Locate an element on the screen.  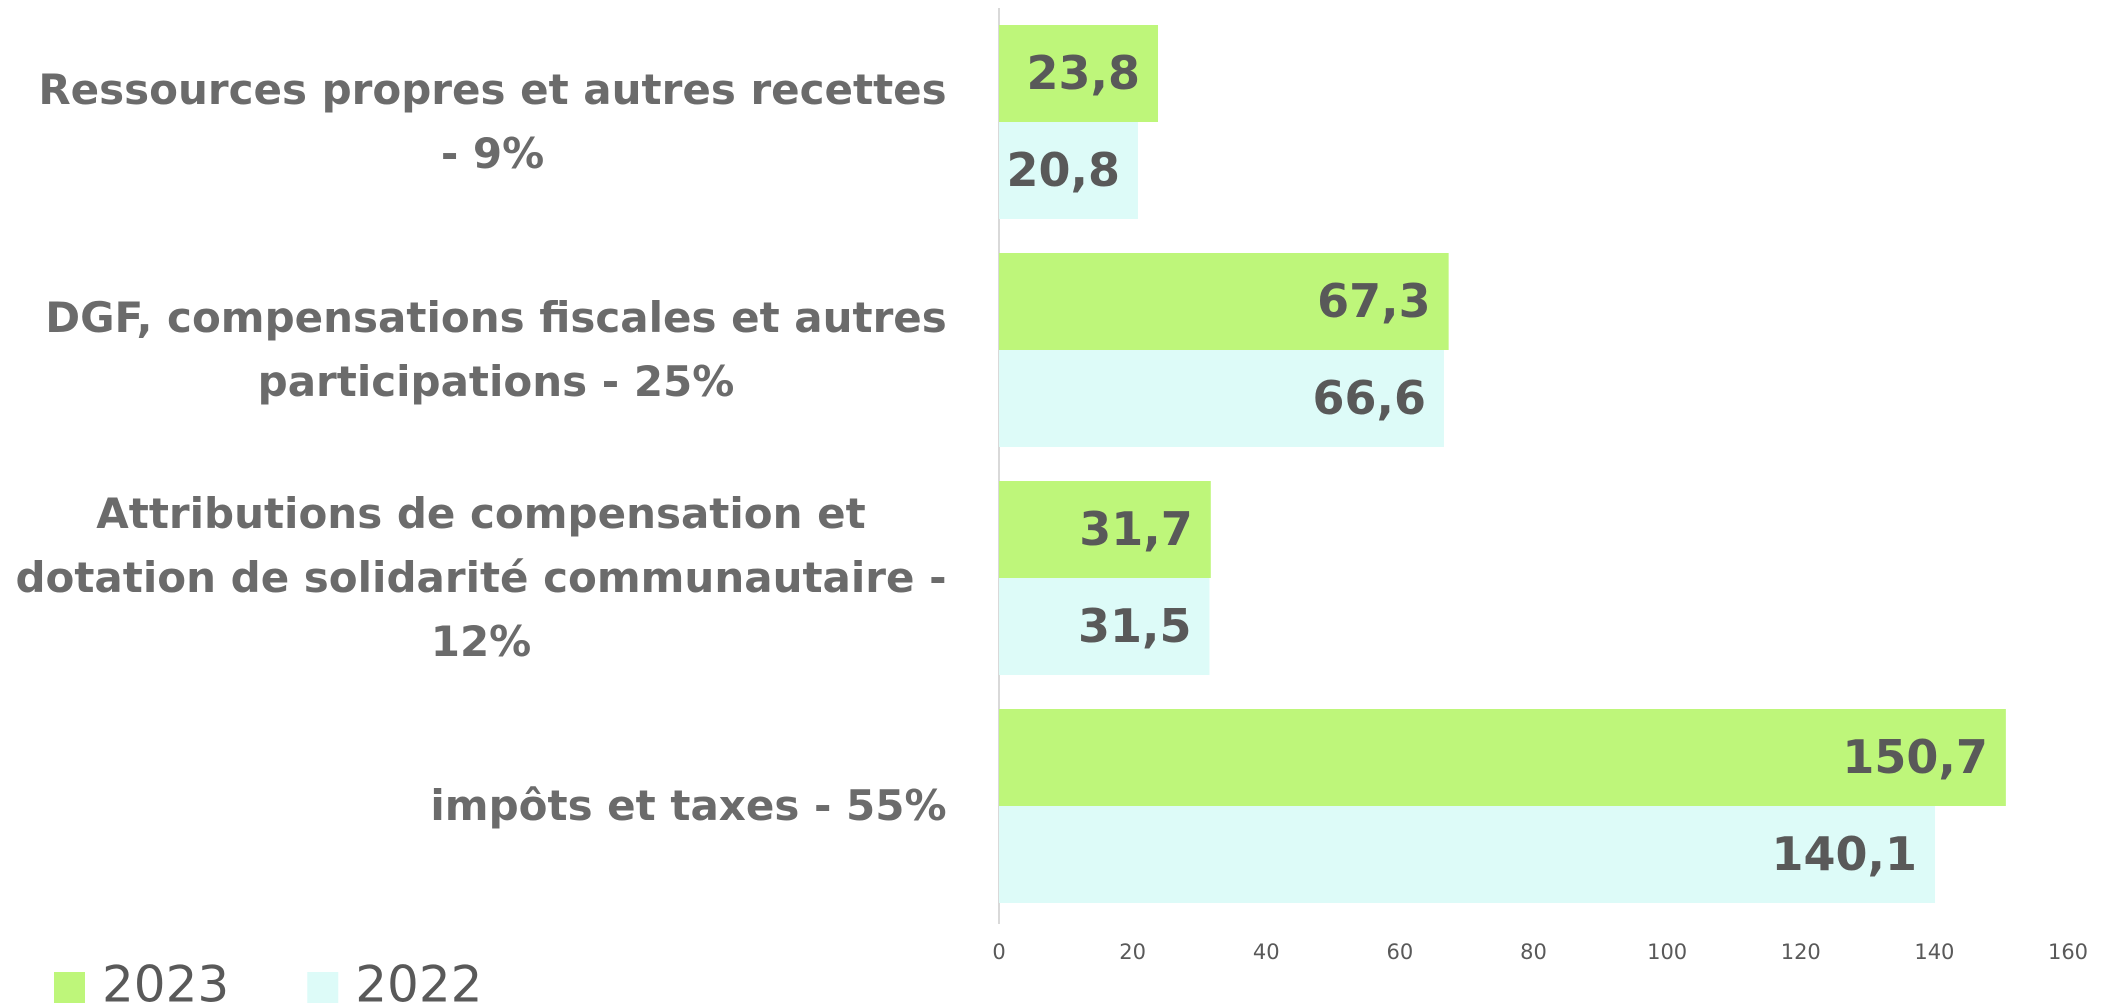
category-label: impôts et taxes - 55% is located at coordinates (688, 805).